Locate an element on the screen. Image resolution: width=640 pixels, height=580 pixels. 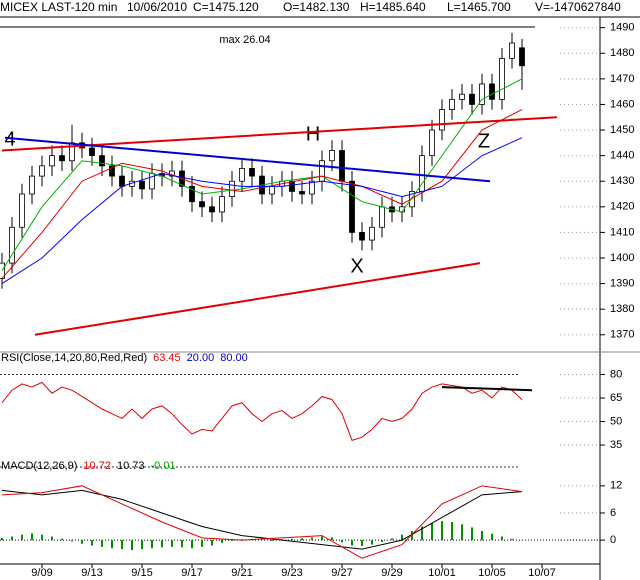
title-part: 10.72 is located at coordinates (97, 466).